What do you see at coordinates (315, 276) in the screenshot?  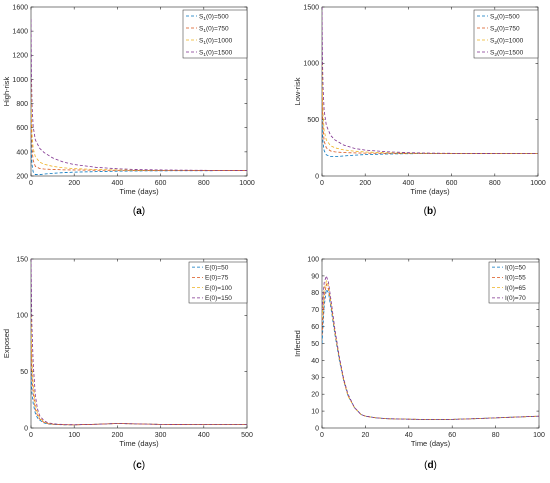 I see `y-tick-label: 90` at bounding box center [315, 276].